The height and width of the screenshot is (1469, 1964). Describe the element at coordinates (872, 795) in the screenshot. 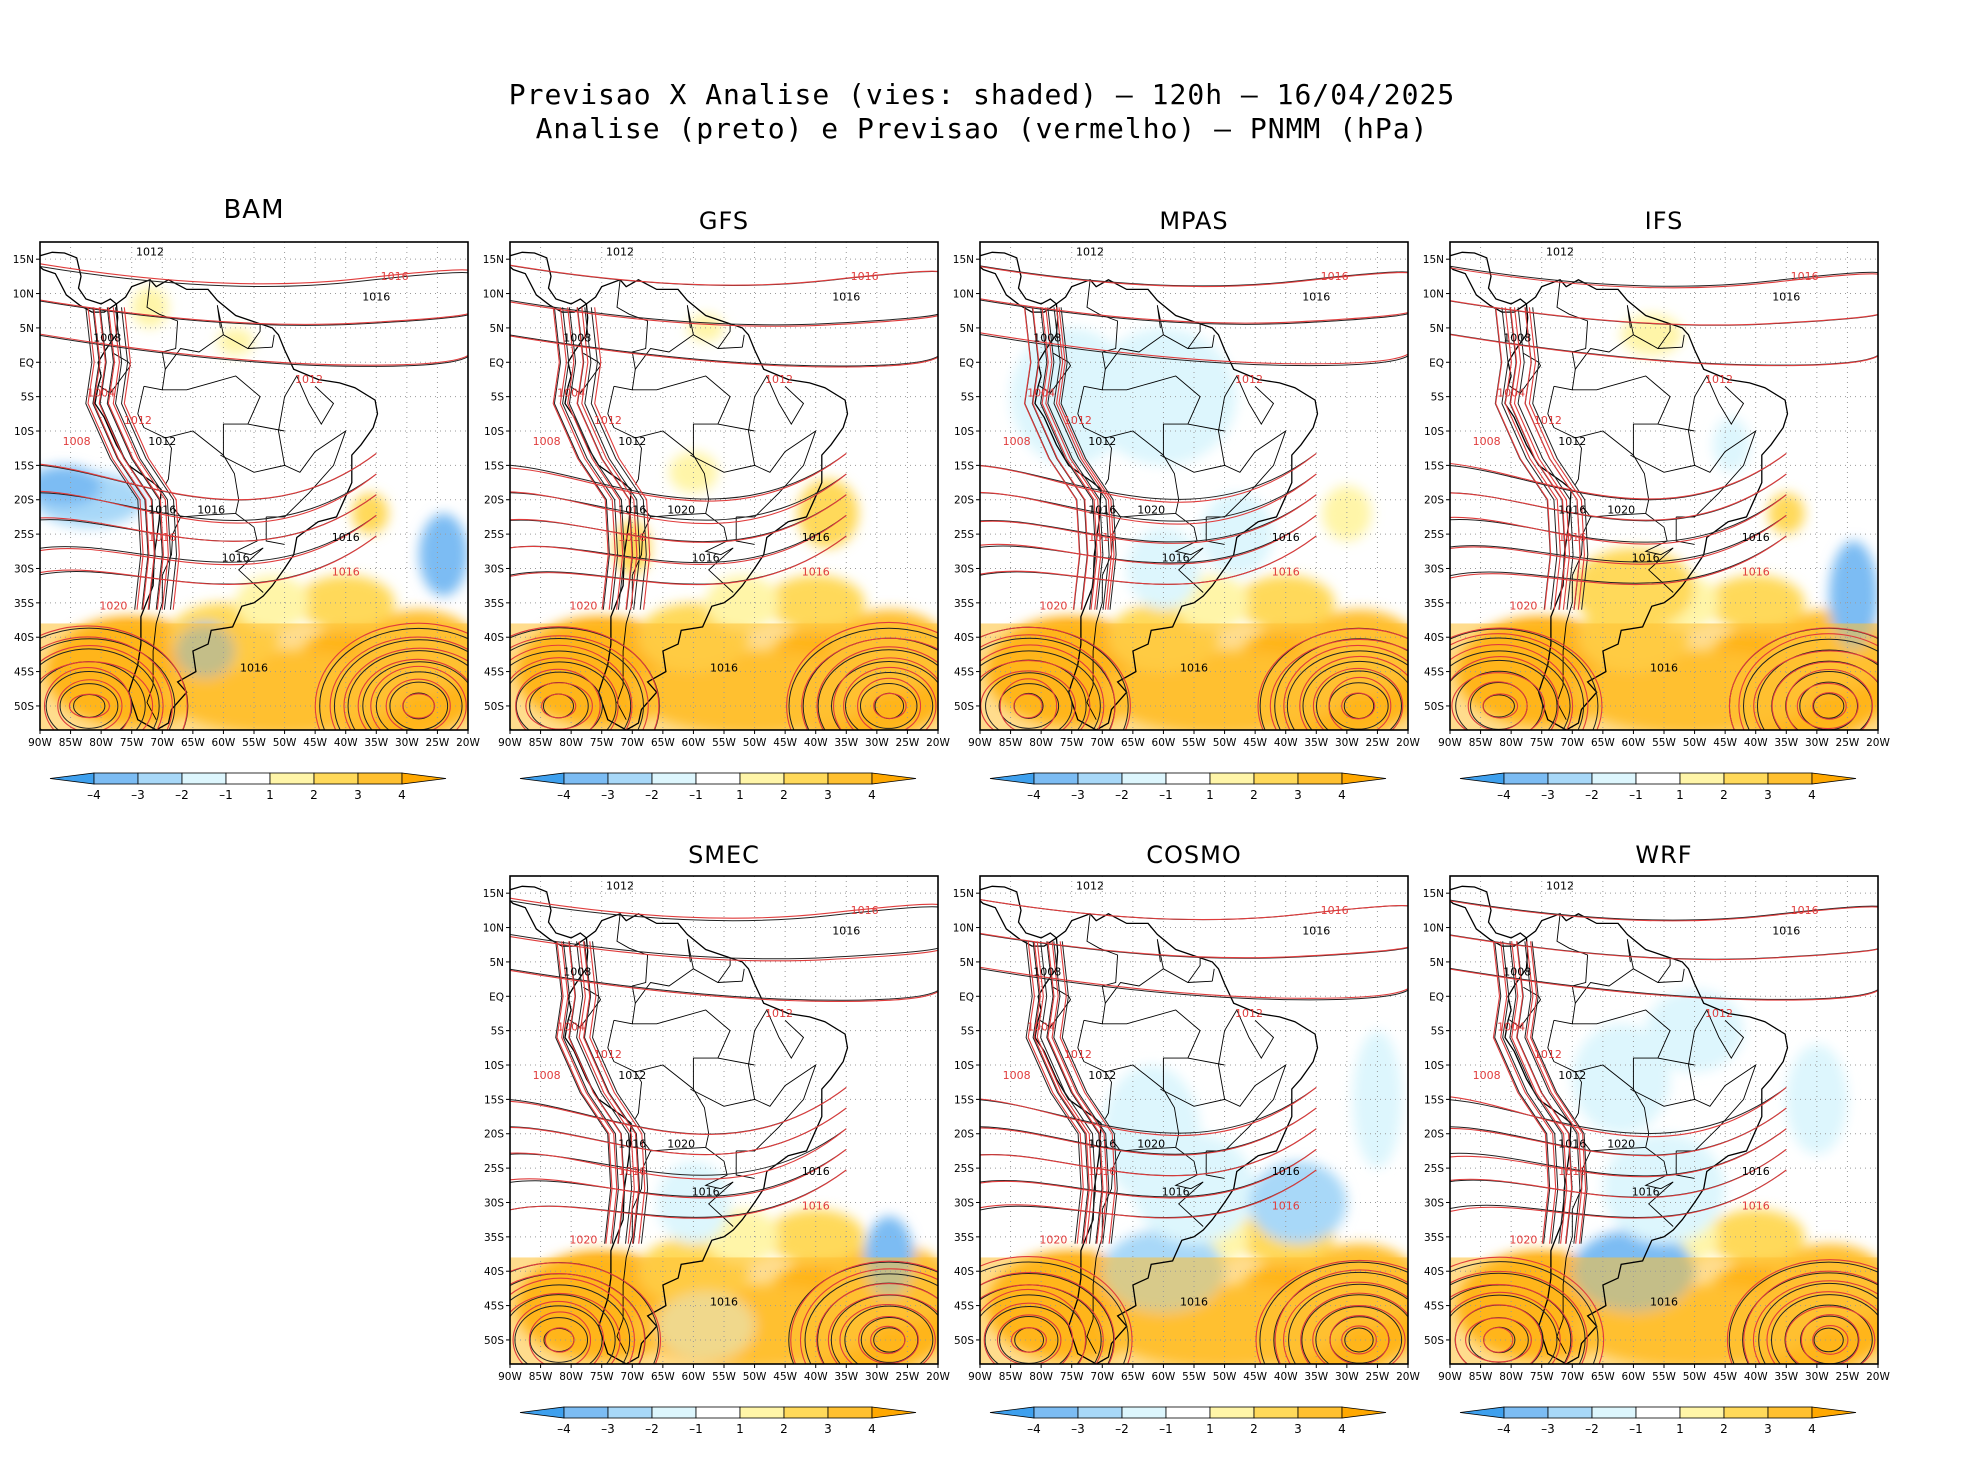

I see `colorbar-tick-label: 4` at that location.